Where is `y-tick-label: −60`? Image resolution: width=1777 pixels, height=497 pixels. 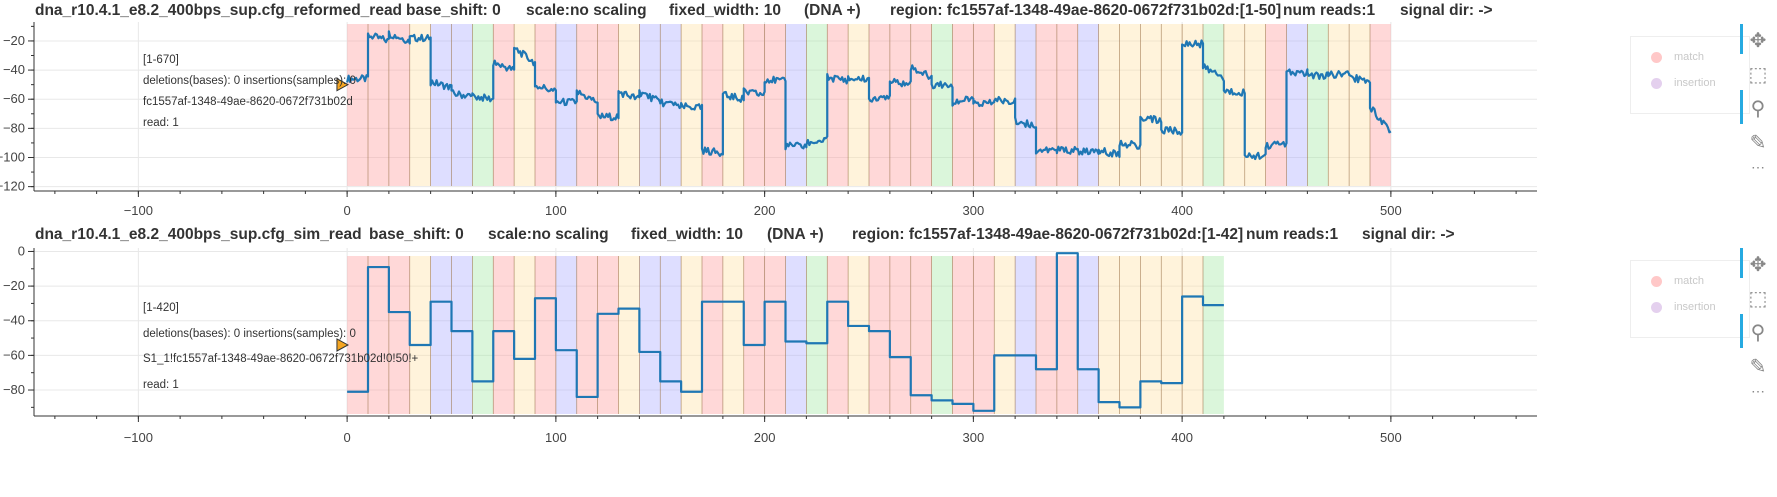 y-tick-label: −60 is located at coordinates (14, 354).